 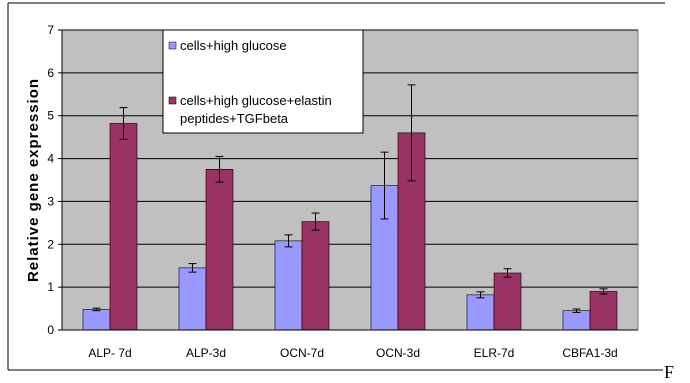 What do you see at coordinates (109, 353) in the screenshot?
I see `x-category-label: ALP- 7d` at bounding box center [109, 353].